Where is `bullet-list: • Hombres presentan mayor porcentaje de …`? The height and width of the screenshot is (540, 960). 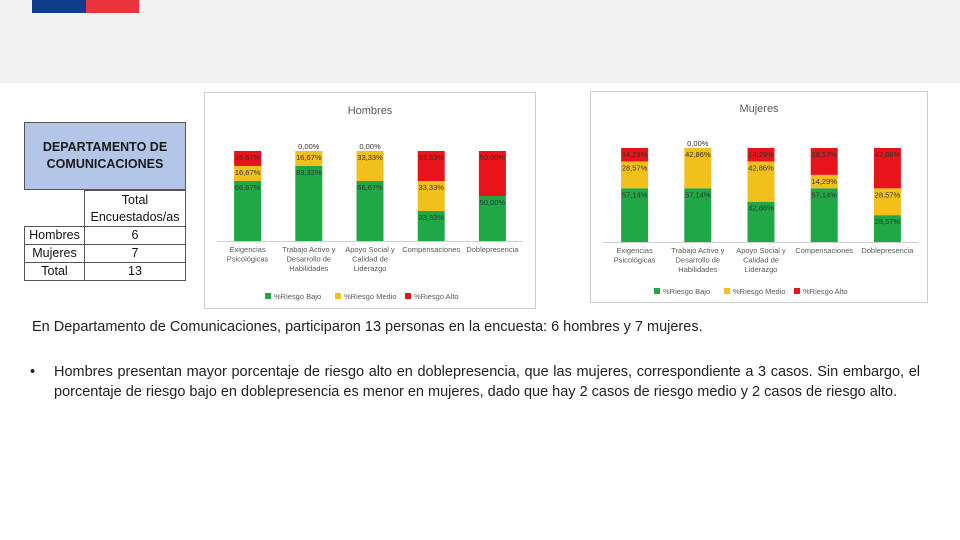
bullet-list: • Hombres presentan mayor porcentaje de … is located at coordinates (475, 382).